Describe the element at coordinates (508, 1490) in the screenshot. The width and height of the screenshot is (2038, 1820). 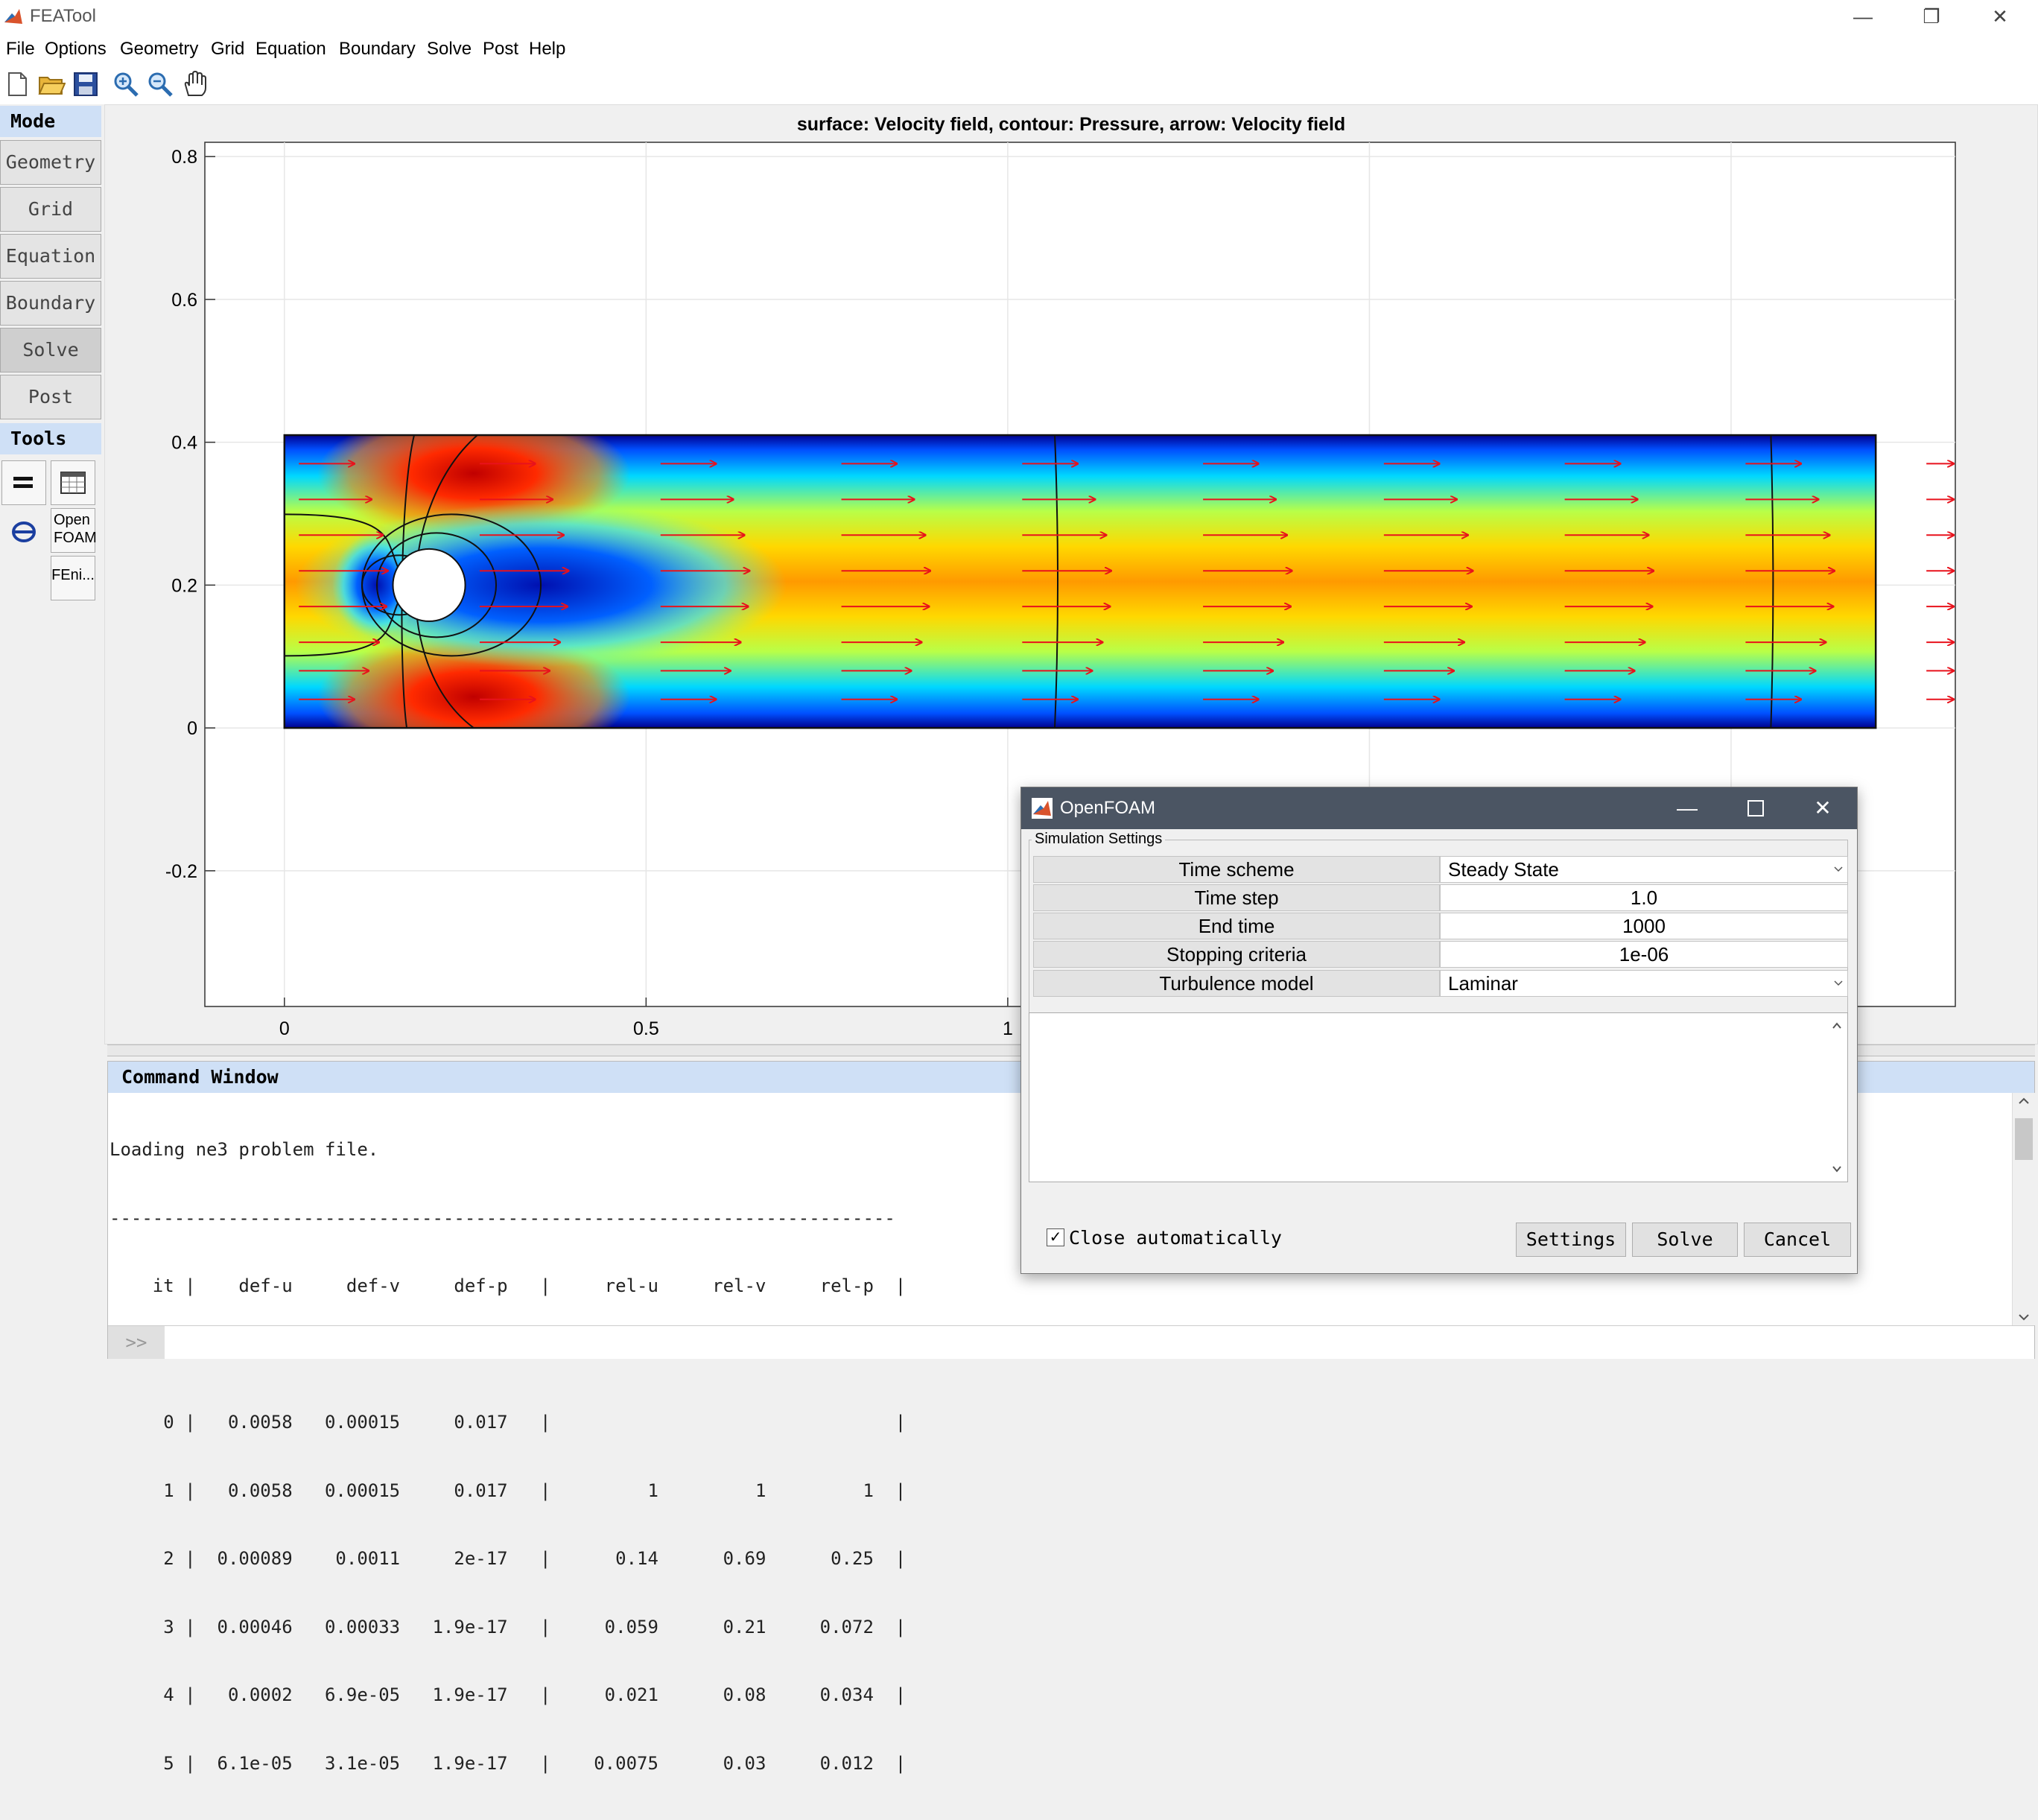
I see `output-line: 1 | 0.0058 0.00015 0.017 | 1 1 1 |` at that location.